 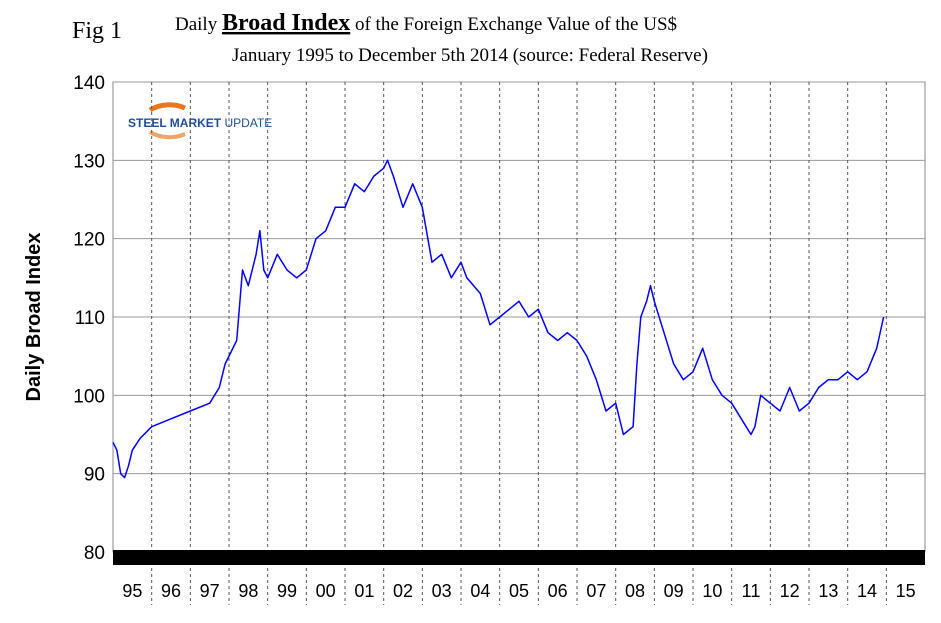 I want to click on x-tick-label: 10, so click(x=712, y=591).